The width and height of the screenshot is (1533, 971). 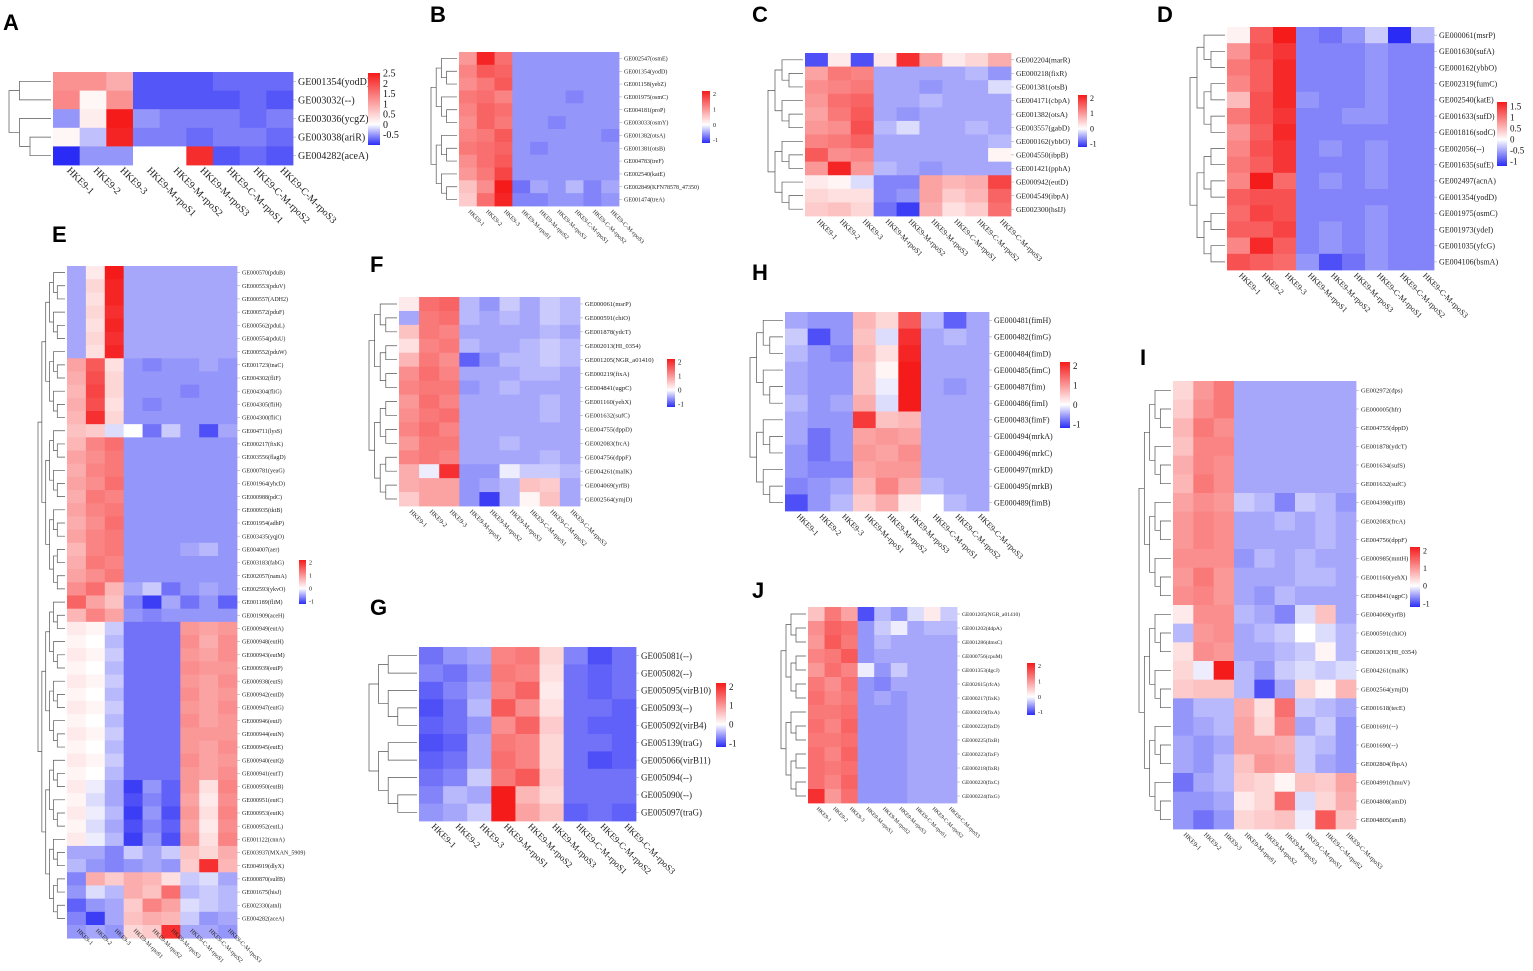 I want to click on gene-label-b: GE001158(yebZ), so click(x=645, y=84).